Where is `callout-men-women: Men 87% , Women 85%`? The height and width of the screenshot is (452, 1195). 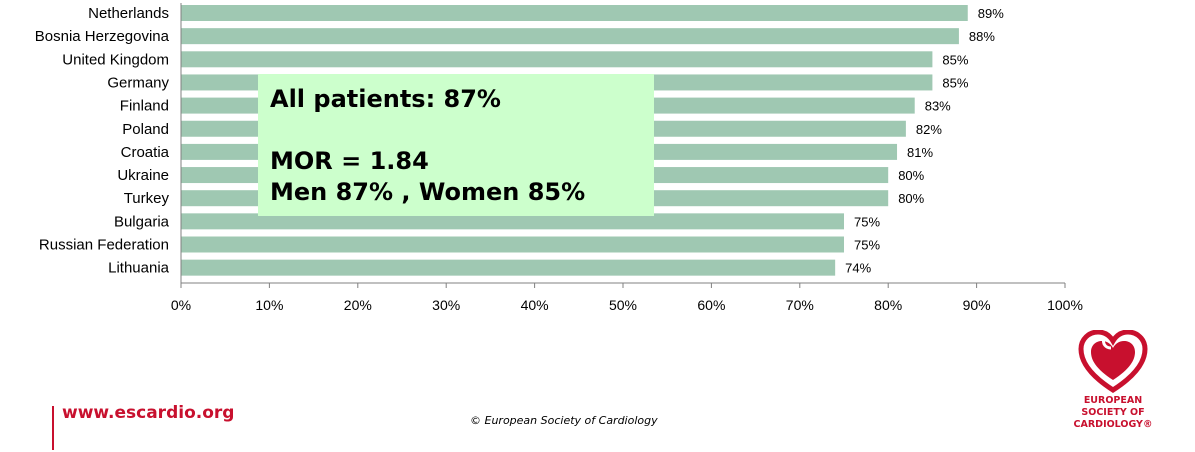 callout-men-women: Men 87% , Women 85% is located at coordinates (428, 192).